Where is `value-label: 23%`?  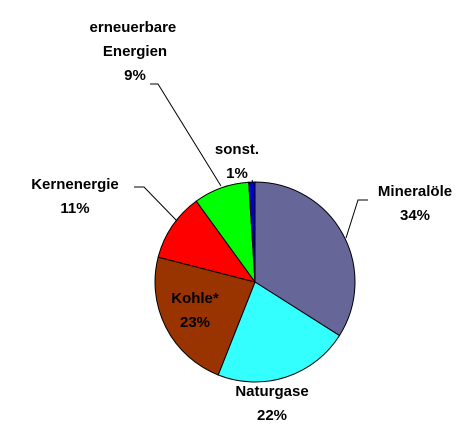 value-label: 23% is located at coordinates (195, 322).